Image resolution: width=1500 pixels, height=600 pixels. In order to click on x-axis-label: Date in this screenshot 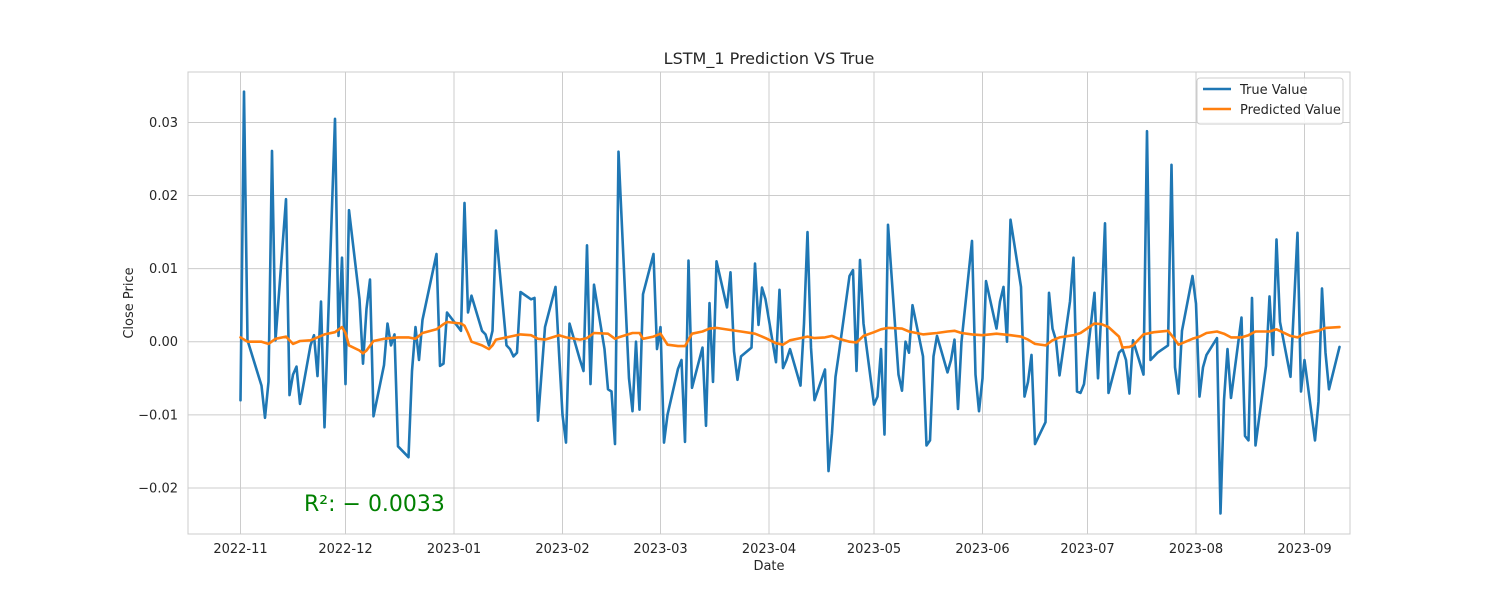, I will do `click(768, 566)`.